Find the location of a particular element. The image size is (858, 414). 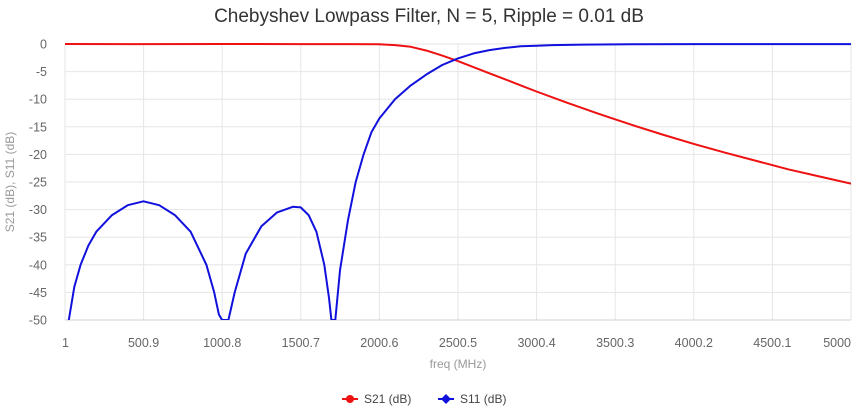

x-tick-label: 3000.4 is located at coordinates (536, 343).